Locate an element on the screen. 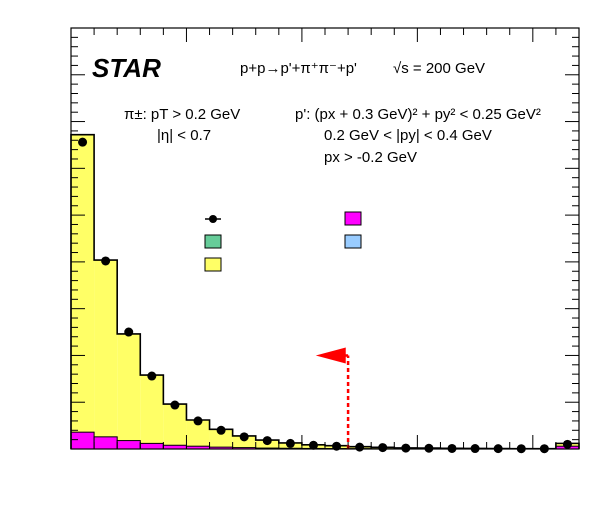 This screenshot has width=600, height=516. proton-cut-2: 0.2 GeV < |py| < 0.4 GeV is located at coordinates (408, 135).